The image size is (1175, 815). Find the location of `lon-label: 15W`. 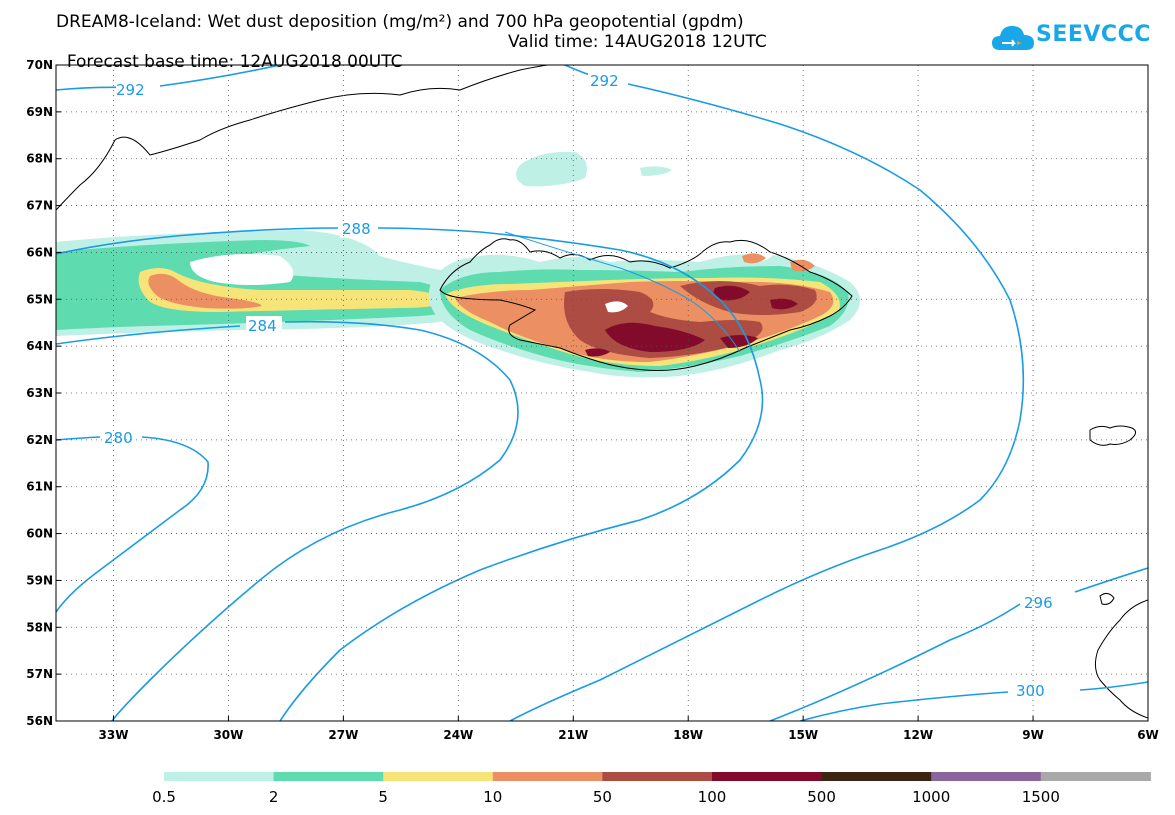

lon-label: 15W is located at coordinates (803, 735).